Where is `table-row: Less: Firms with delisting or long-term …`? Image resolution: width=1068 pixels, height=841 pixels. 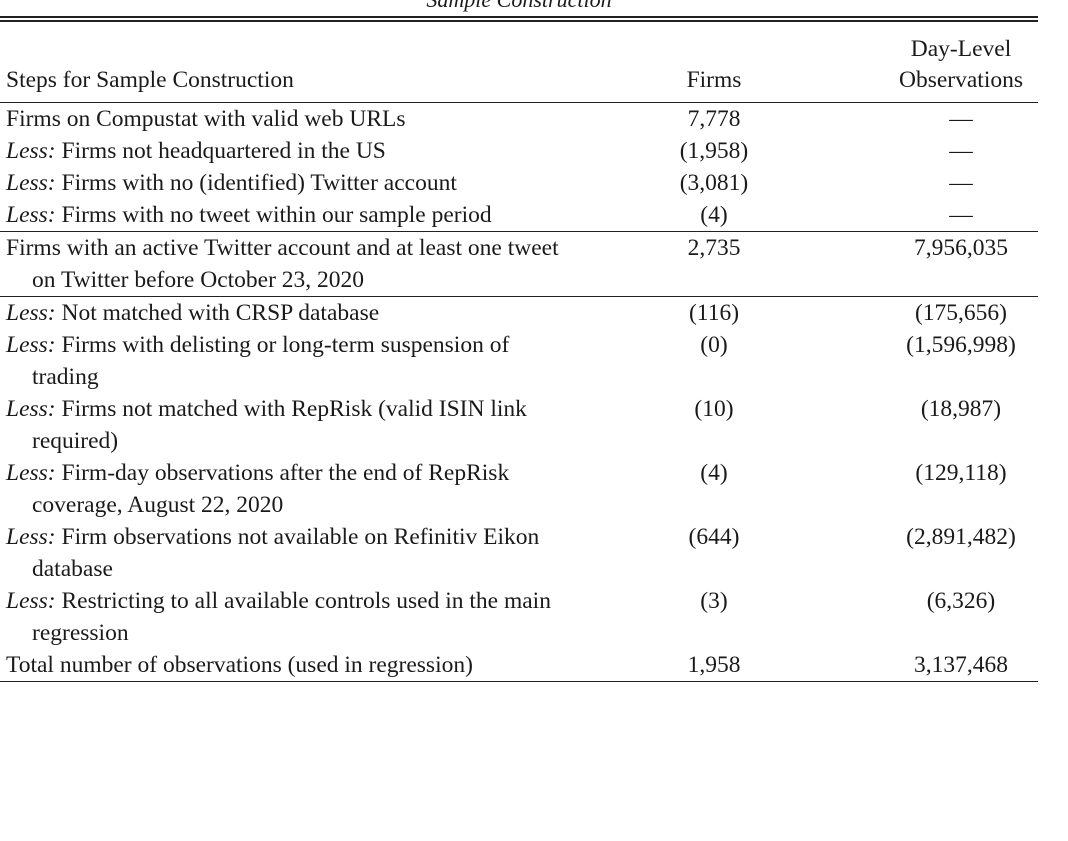 table-row: Less: Firms with delisting or long-term … is located at coordinates (519, 361).